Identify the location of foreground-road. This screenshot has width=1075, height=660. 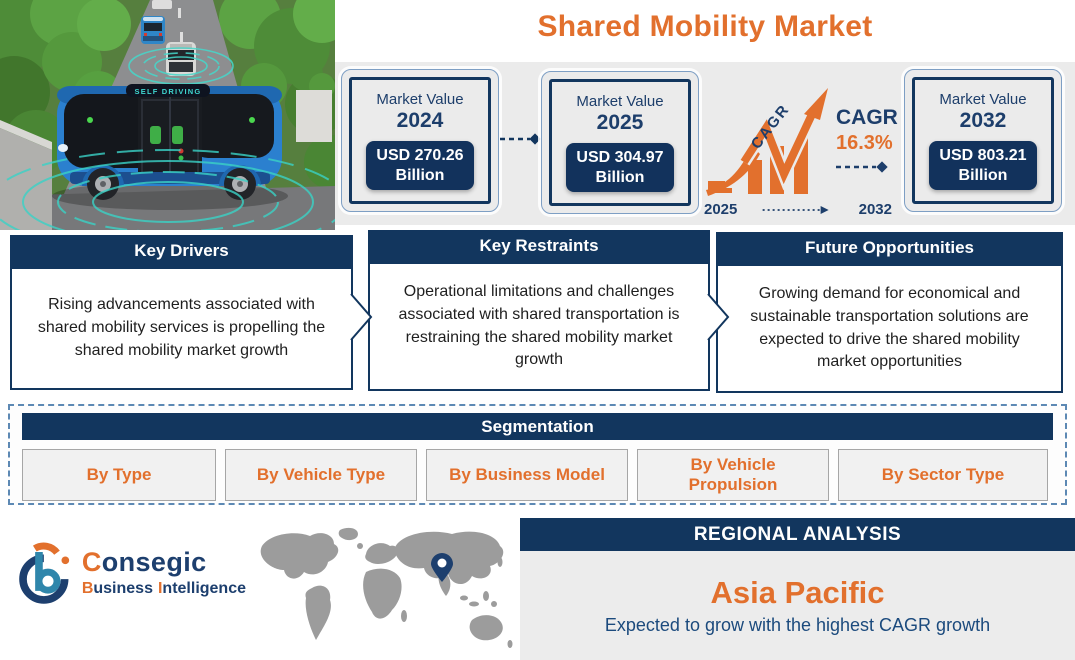
(167, 208).